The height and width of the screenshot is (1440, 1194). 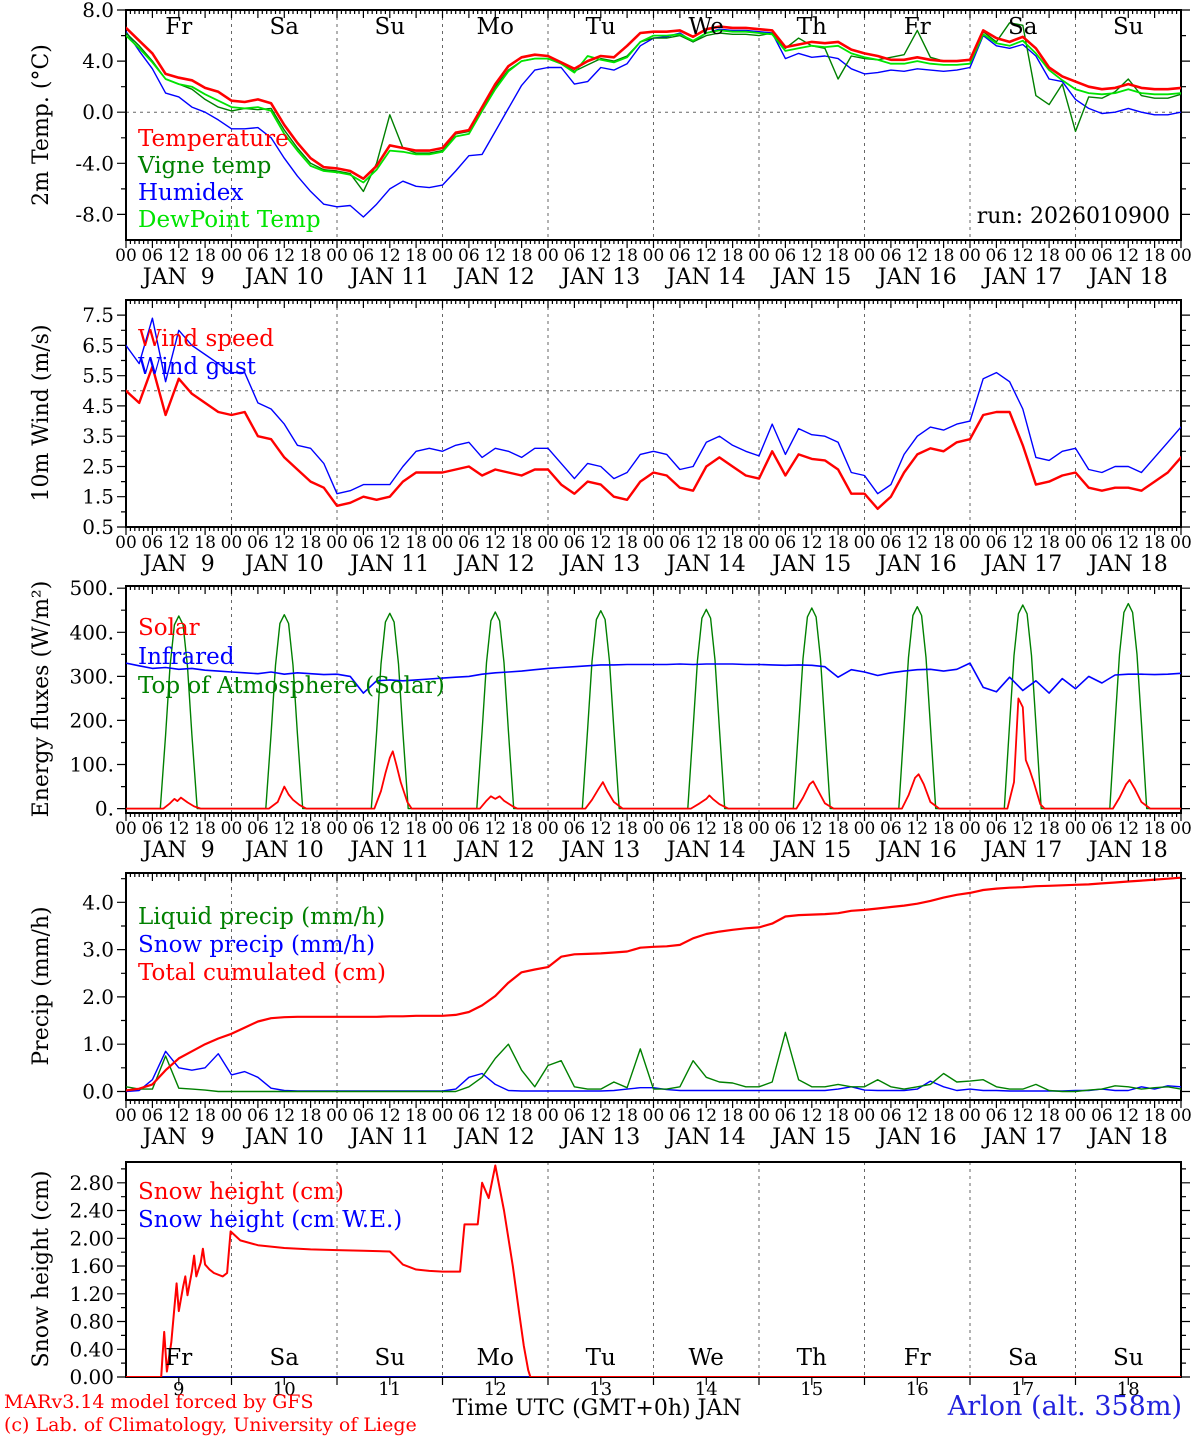 What do you see at coordinates (653, 106) in the screenshot?
I see `series-dewpoint-temp` at bounding box center [653, 106].